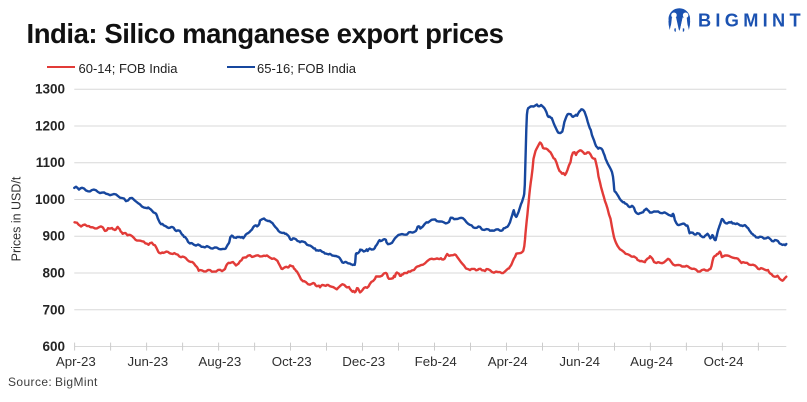 Image resolution: width=807 pixels, height=402 pixels. What do you see at coordinates (53, 236) in the screenshot?
I see `svg-text: 900` at bounding box center [53, 236].